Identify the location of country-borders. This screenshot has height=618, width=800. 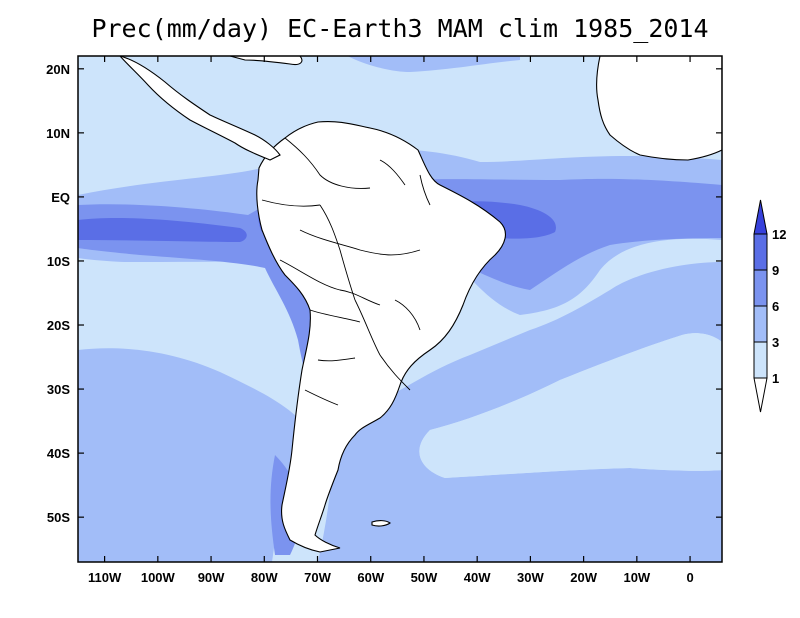
(346, 271).